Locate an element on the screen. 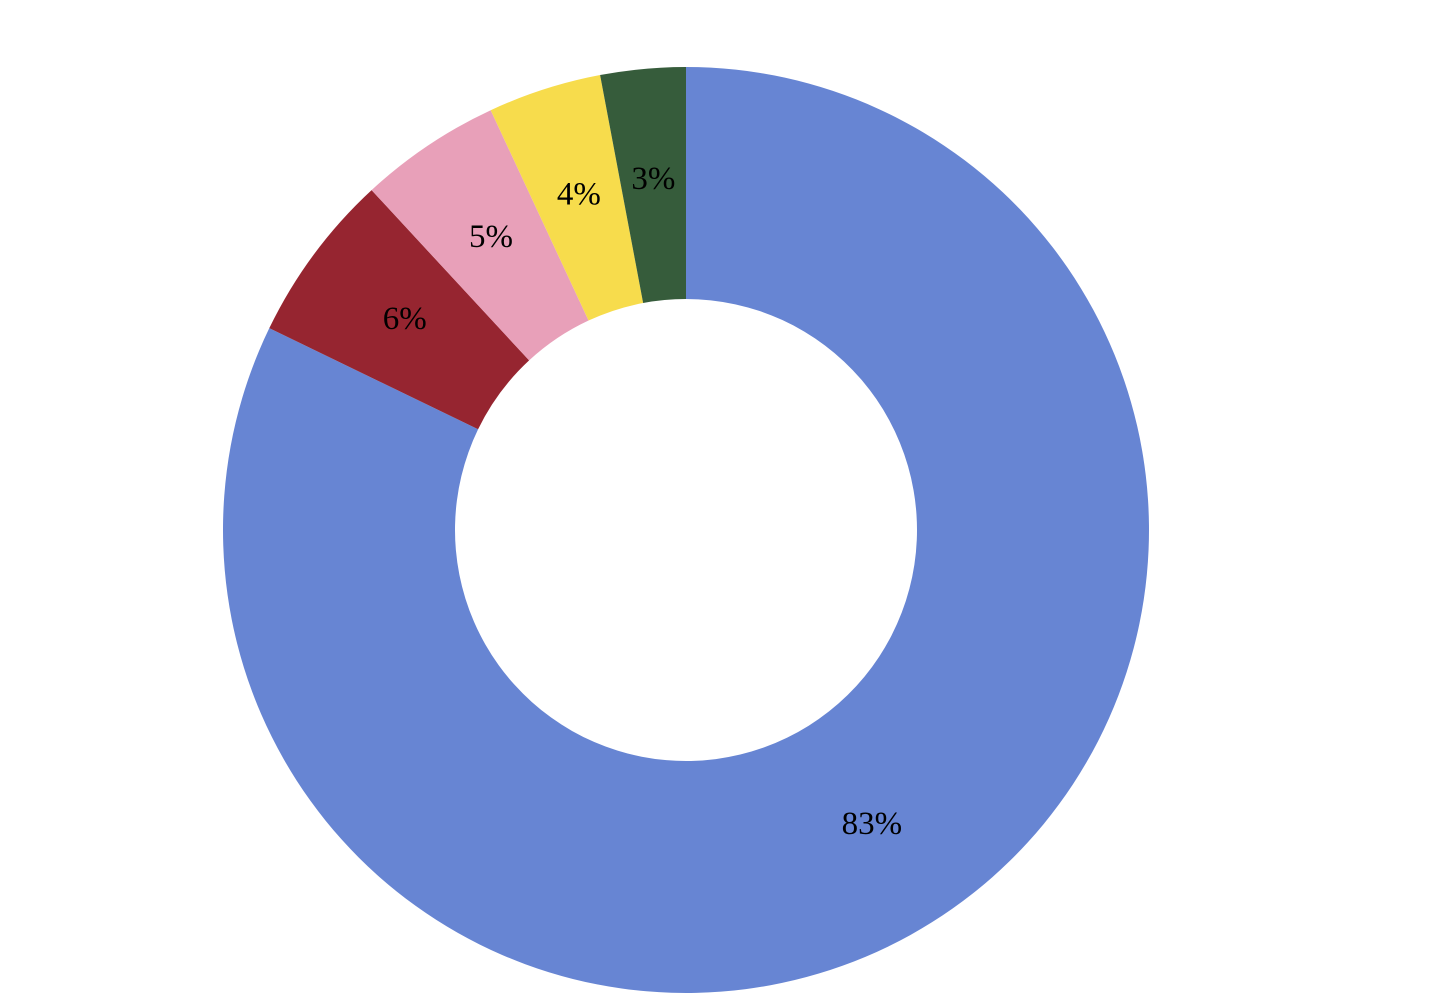  value-label: 3% is located at coordinates (653, 179).